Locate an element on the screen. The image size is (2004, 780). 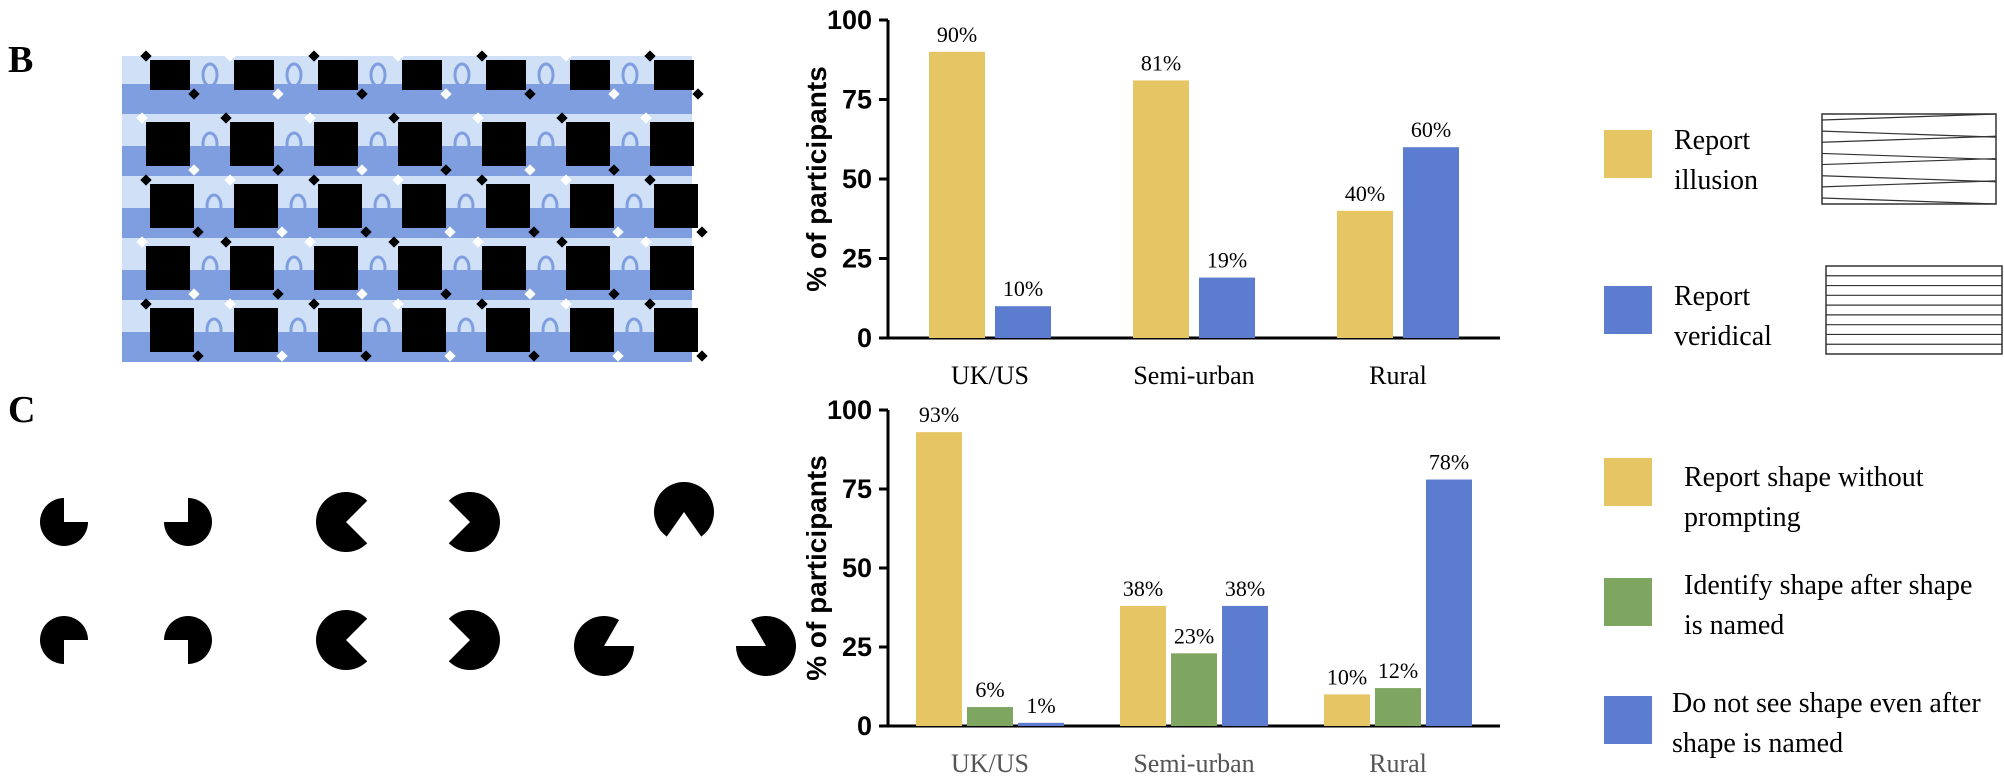
chart-b-ytick-label: 50 is located at coordinates (857, 179).